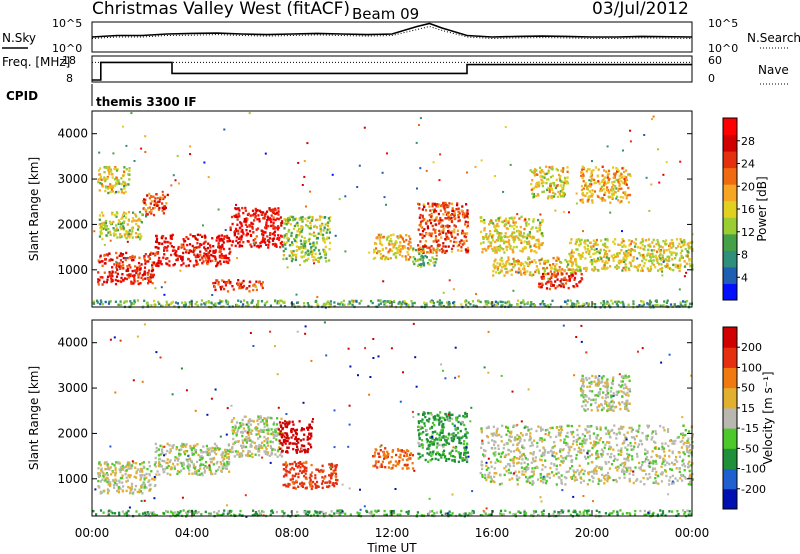 The image size is (800, 554). What do you see at coordinates (221, 9) in the screenshot?
I see `station-title: Christmas Valley West (fitACF)` at bounding box center [221, 9].